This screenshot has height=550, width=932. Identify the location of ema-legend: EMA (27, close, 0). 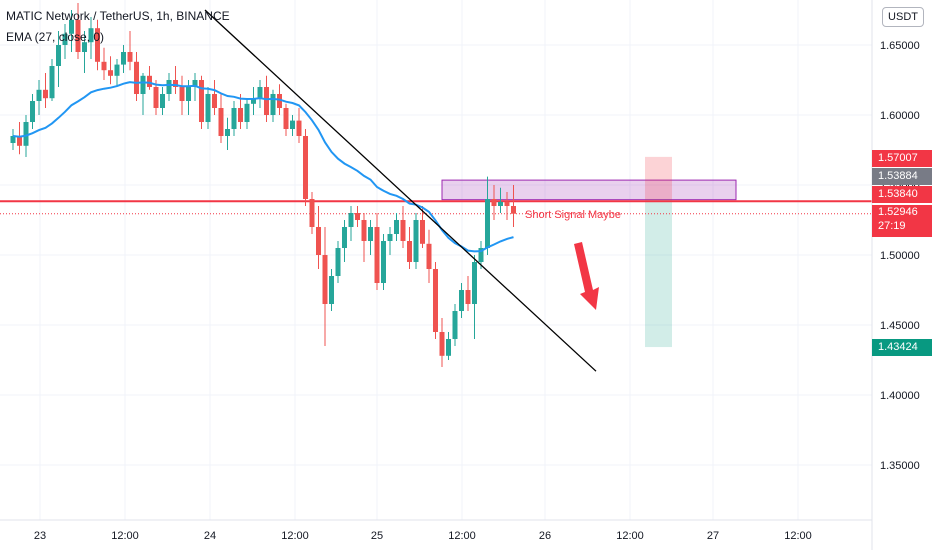
(55, 37).